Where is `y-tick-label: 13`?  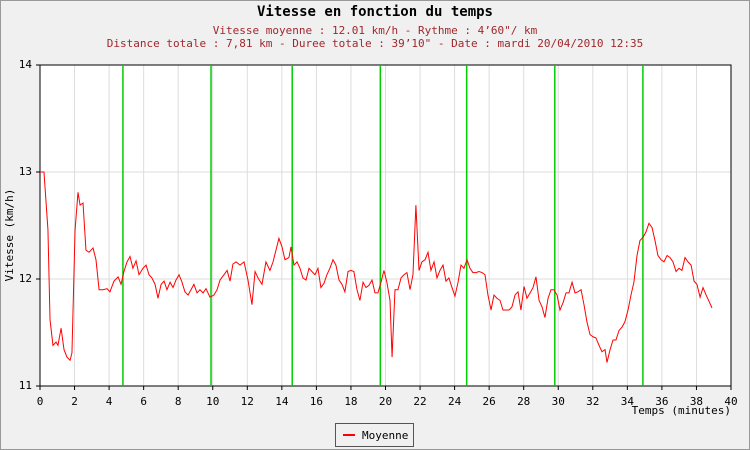 y-tick-label: 13 is located at coordinates (25, 171).